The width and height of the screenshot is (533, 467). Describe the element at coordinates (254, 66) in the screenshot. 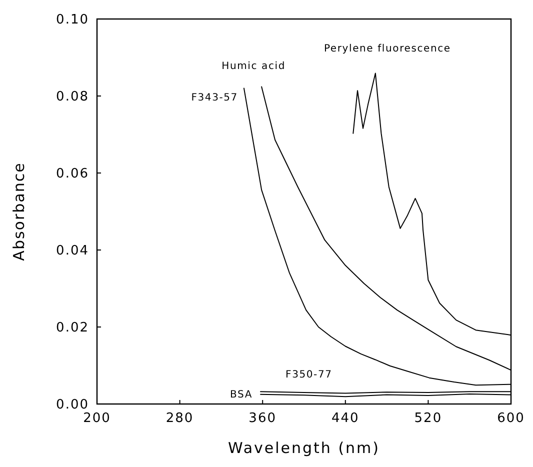

I see `text: Humic acid` at that location.